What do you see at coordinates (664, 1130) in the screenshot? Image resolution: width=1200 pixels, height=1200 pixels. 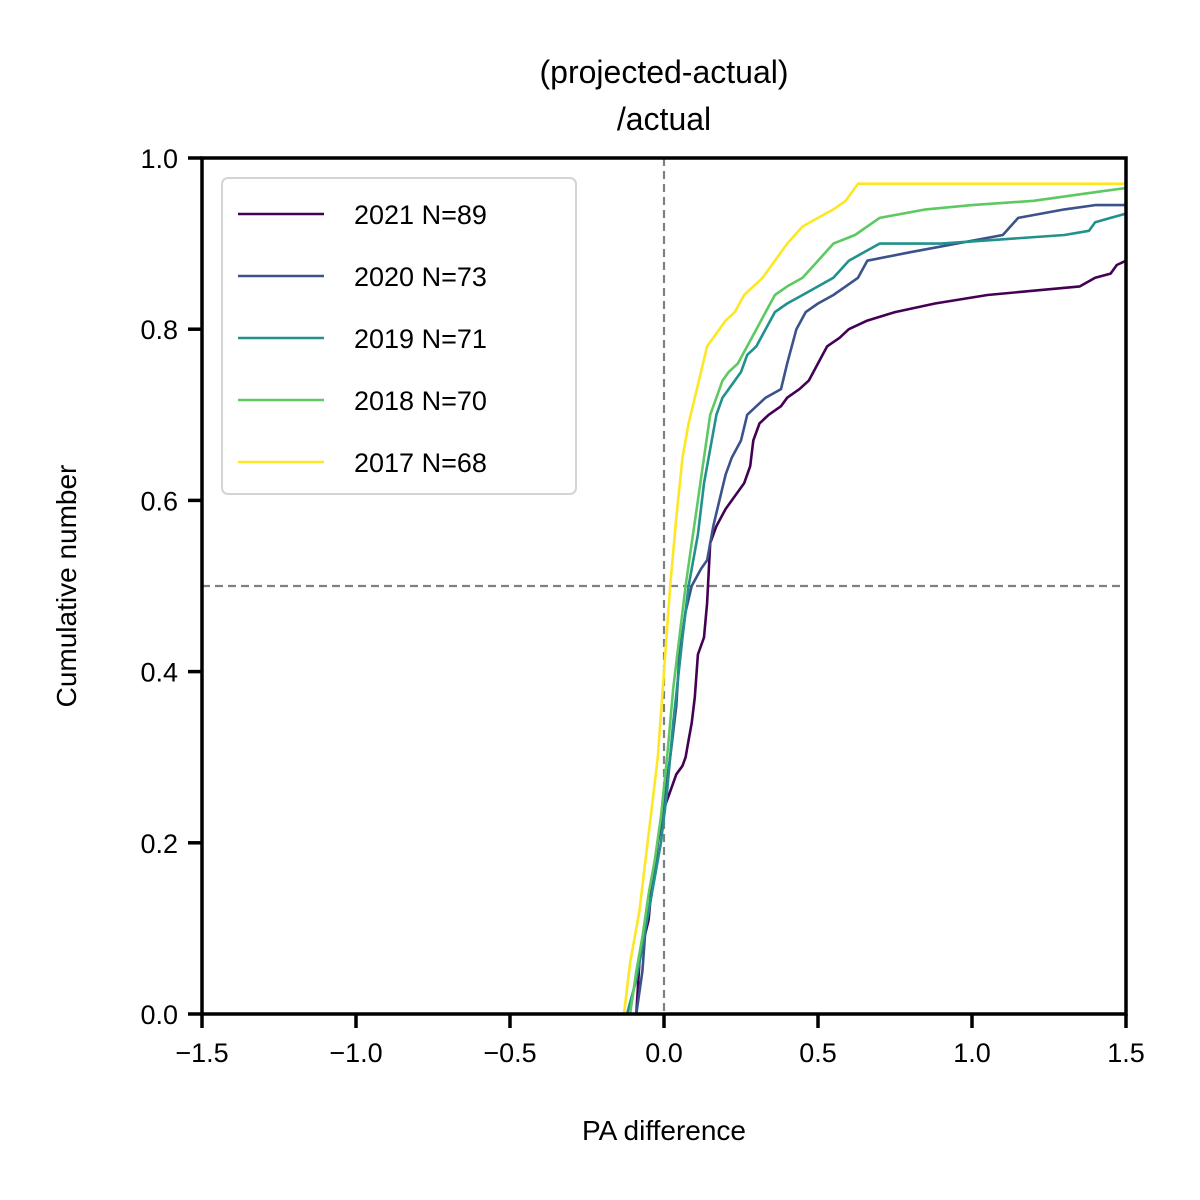 I see `x-axis-label: PA difference` at bounding box center [664, 1130].